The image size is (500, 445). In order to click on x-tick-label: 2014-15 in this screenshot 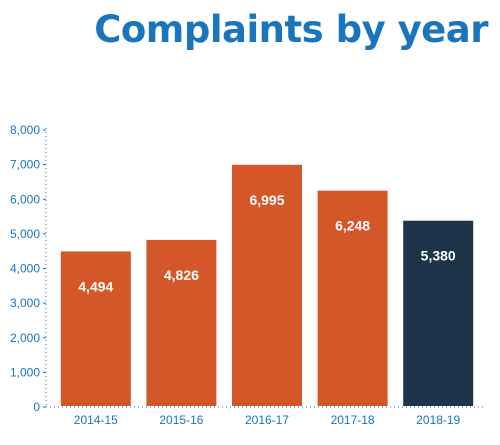, I will do `click(96, 420)`.